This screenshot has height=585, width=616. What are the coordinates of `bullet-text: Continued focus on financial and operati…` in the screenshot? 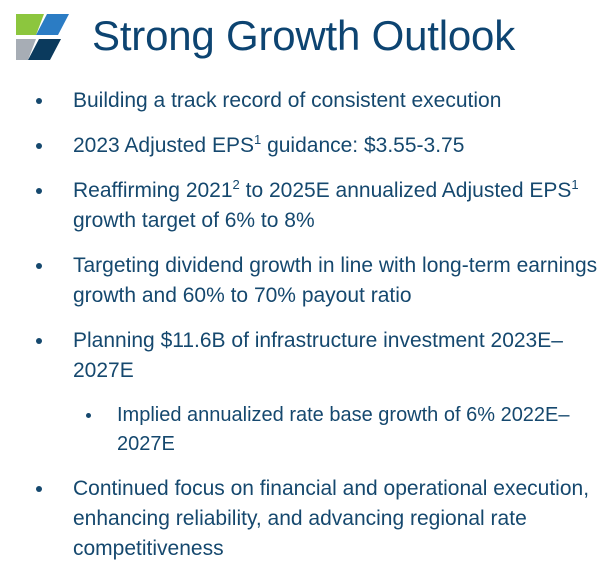 It's located at (344, 519).